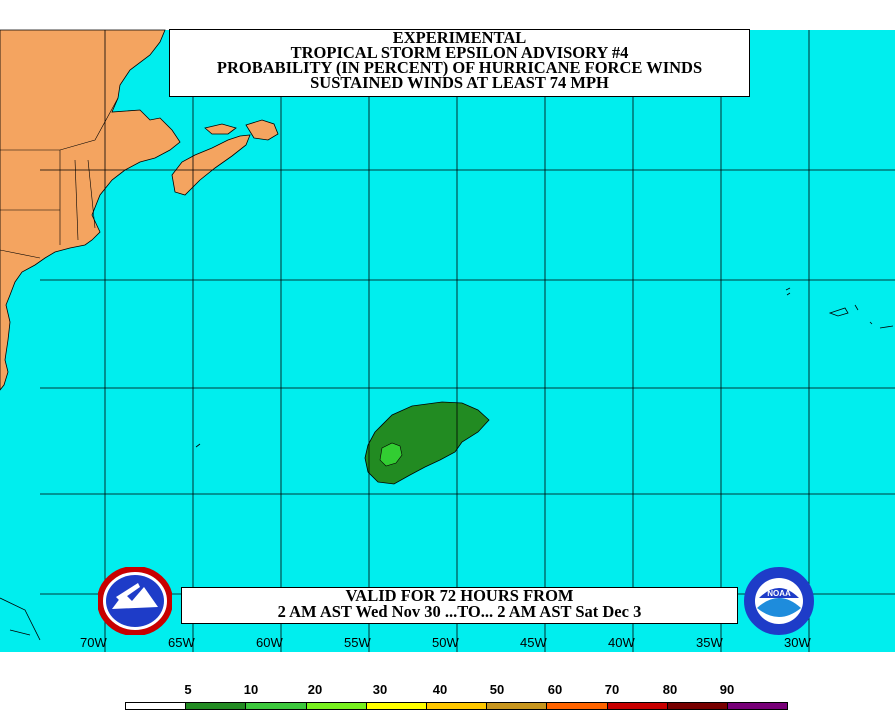 The image size is (895, 716). Describe the element at coordinates (459, 82) in the screenshot. I see `title-line-4: SUSTAINED WINDS AT LEAST 74 MPH` at that location.